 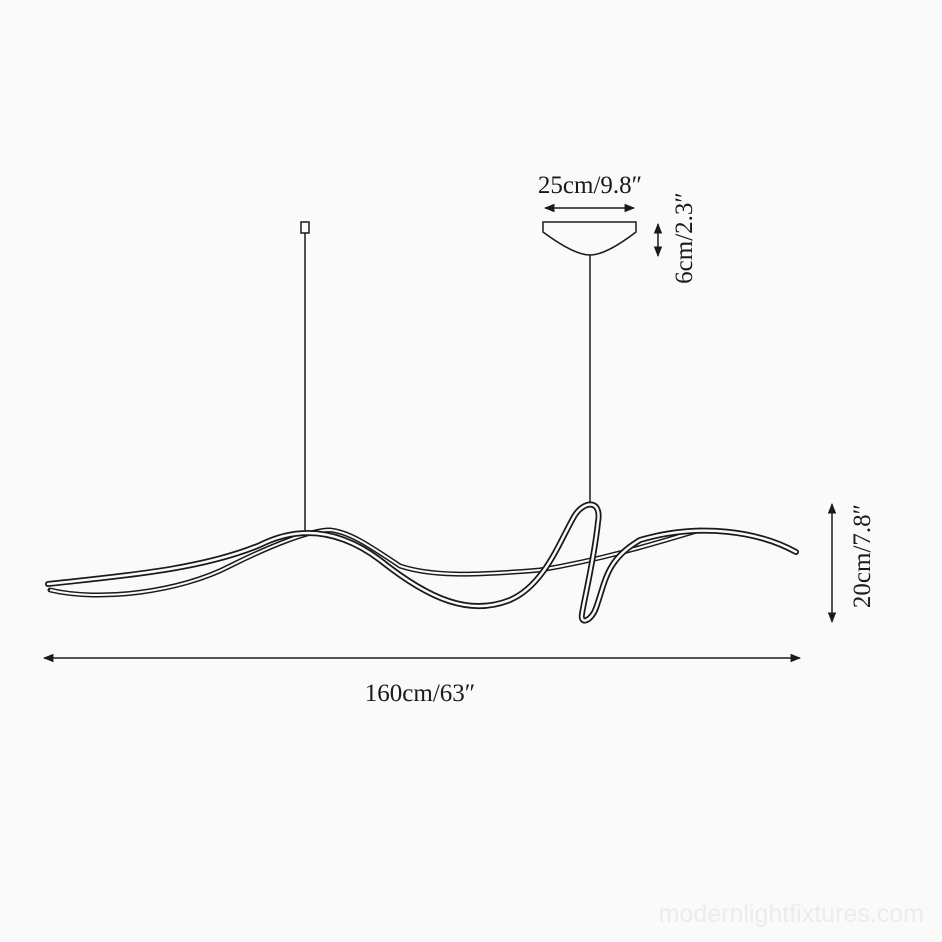 What do you see at coordinates (791, 914) in the screenshot?
I see `watermark: modernlightfixtures.com` at bounding box center [791, 914].